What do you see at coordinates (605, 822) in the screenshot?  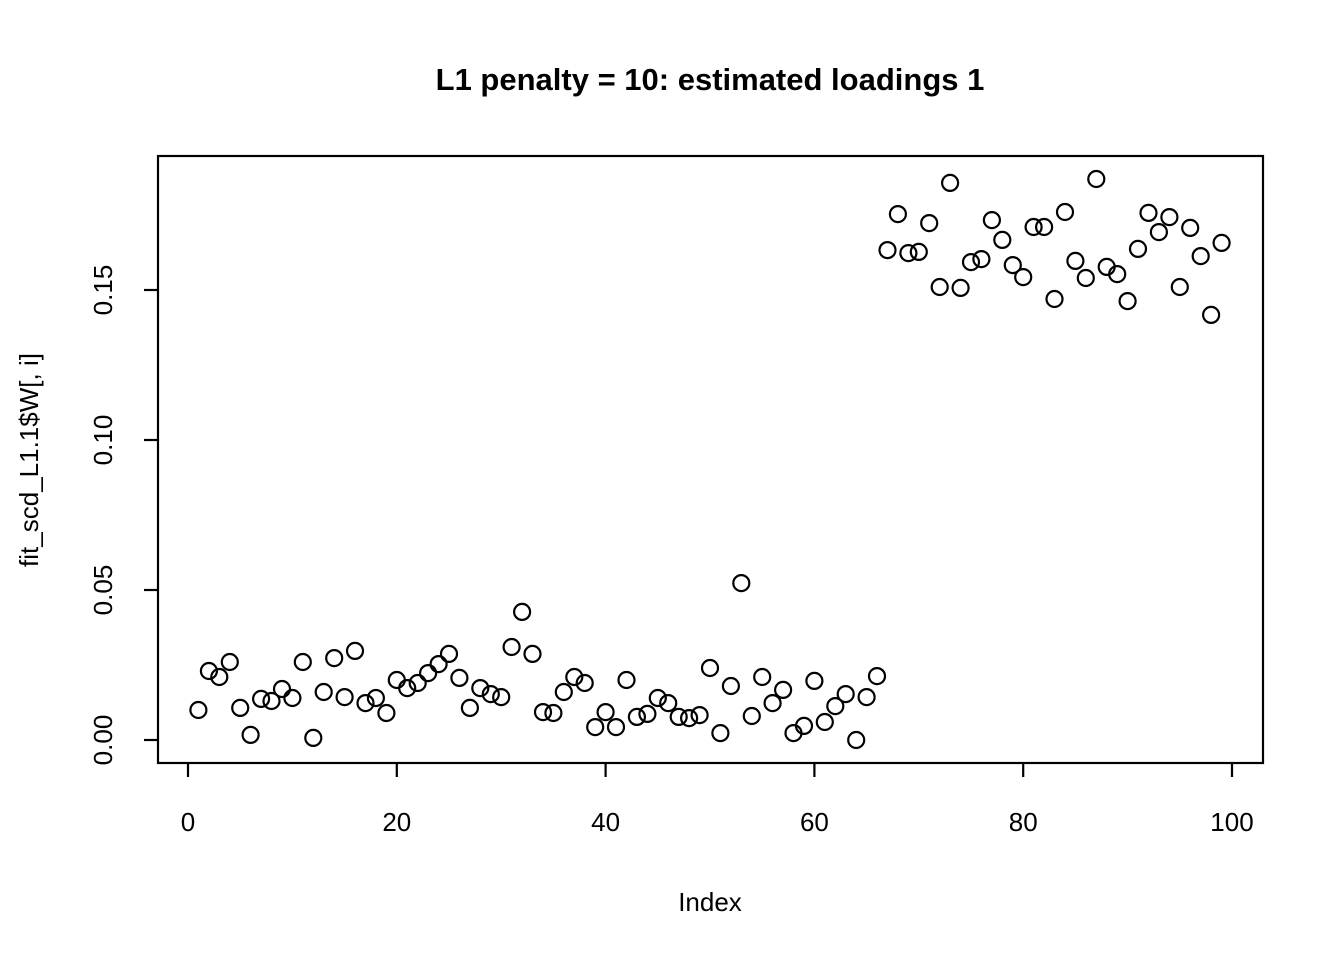 I see `x-tick-label: 40` at bounding box center [605, 822].